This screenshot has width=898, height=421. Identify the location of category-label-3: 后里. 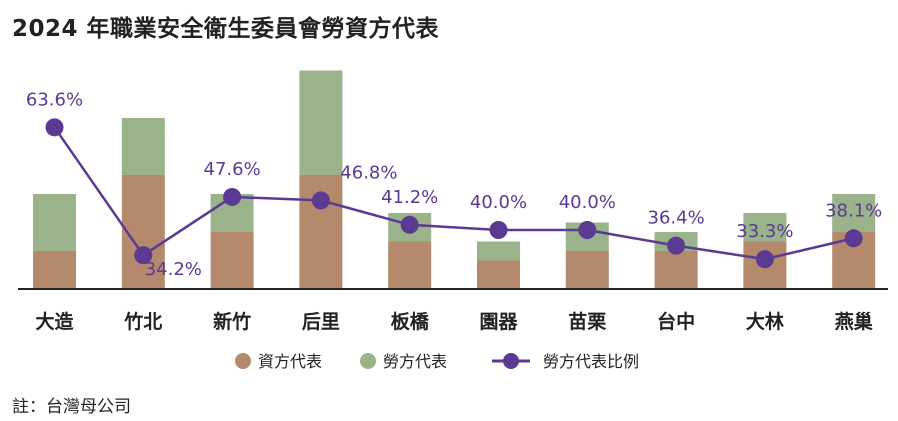
(321, 322).